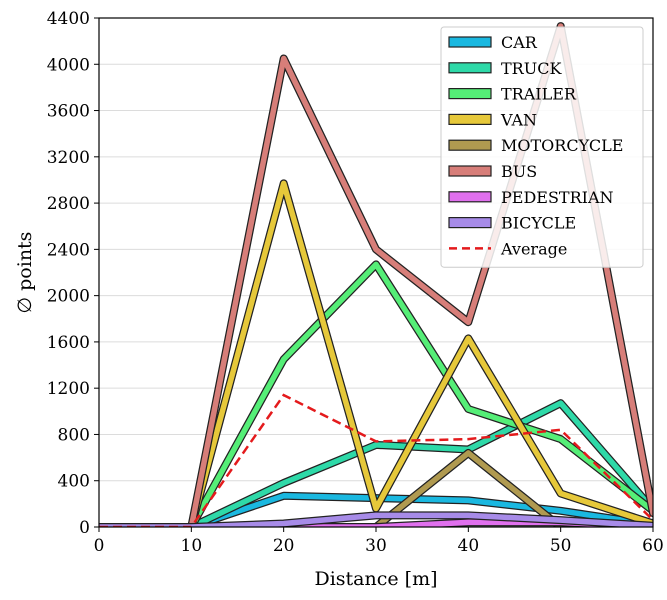  What do you see at coordinates (68, 204) in the screenshot?
I see `y-tick-label: 2800` at bounding box center [68, 204].